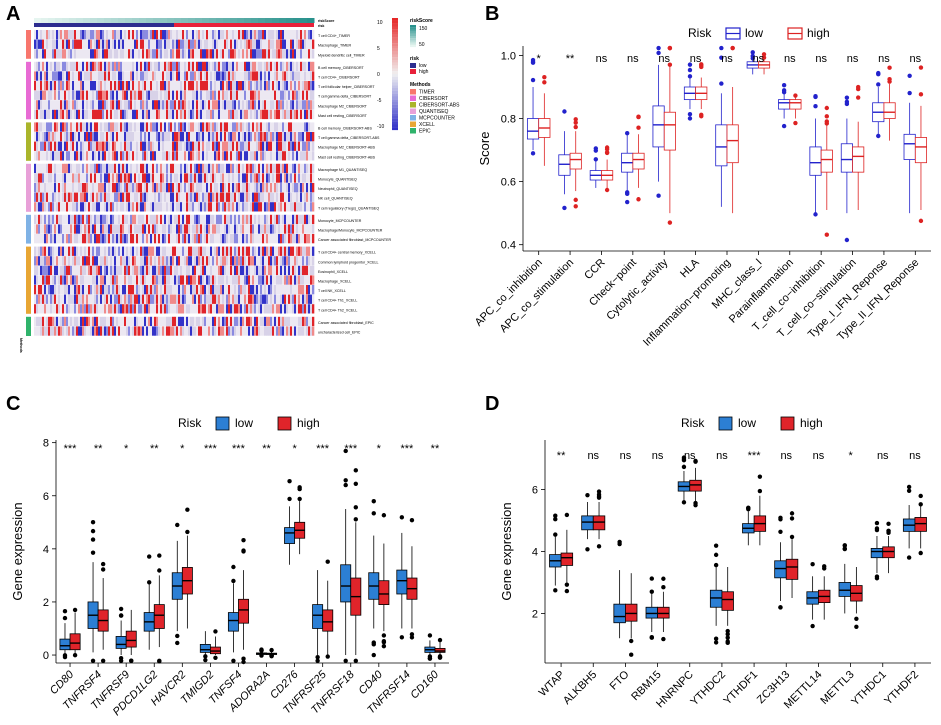 This screenshot has height=725, width=941. I want to click on heat-scale-step, so click(395, 73).